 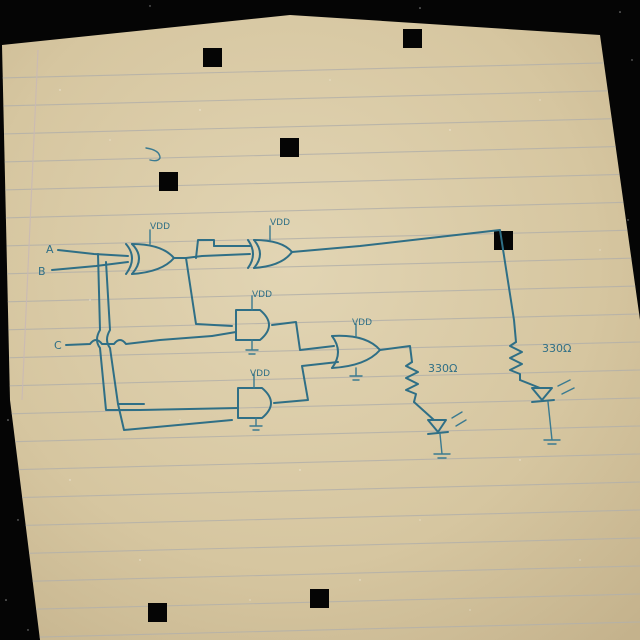 I want to click on resistor-left: 330Ω, so click(x=431, y=382).